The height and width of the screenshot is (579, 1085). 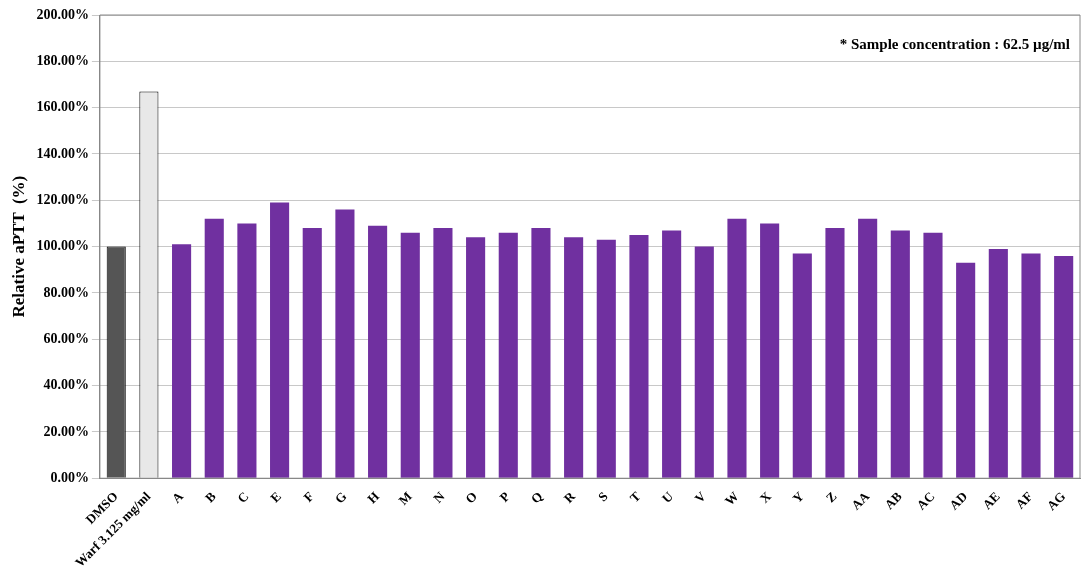 I want to click on y-tick-label: 100.00%, so click(x=62, y=246).